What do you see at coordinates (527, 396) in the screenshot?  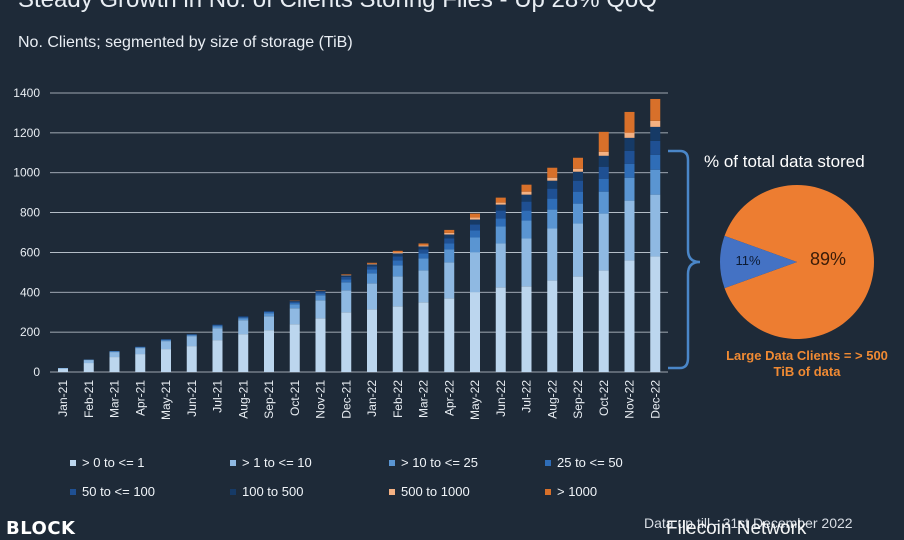 I see `x-tick-label: Jul-22` at bounding box center [527, 396].